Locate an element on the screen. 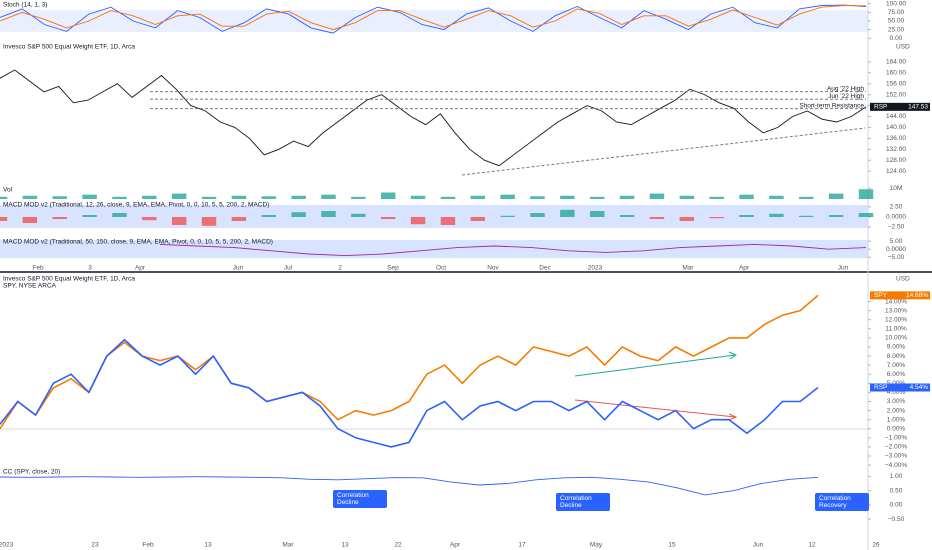 This screenshot has height=550, width=932. y-tick-label: 12.00% is located at coordinates (896, 319).